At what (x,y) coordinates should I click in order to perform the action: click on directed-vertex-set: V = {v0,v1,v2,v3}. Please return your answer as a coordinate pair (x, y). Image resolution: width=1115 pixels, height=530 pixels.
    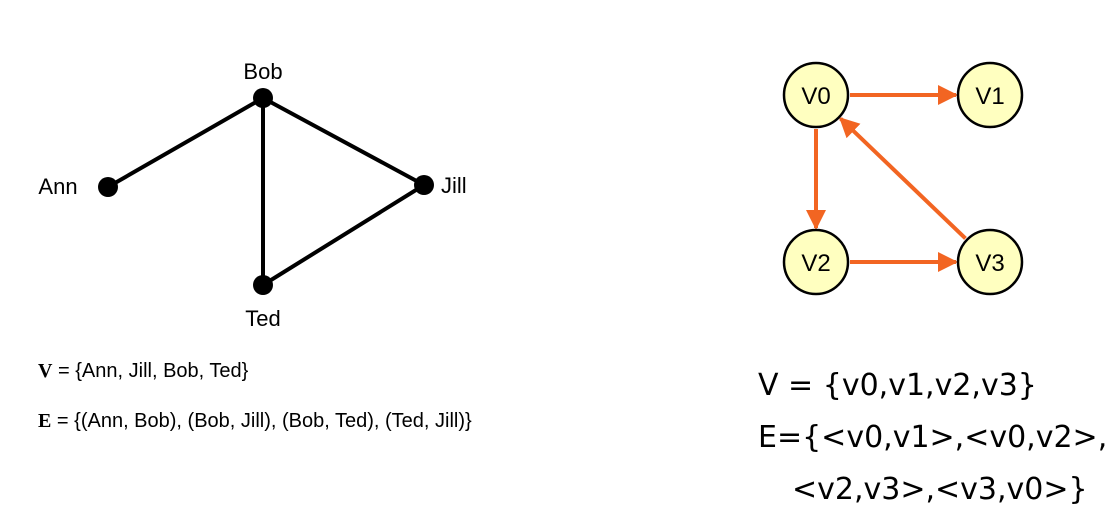
    Looking at the image, I should click on (897, 385).